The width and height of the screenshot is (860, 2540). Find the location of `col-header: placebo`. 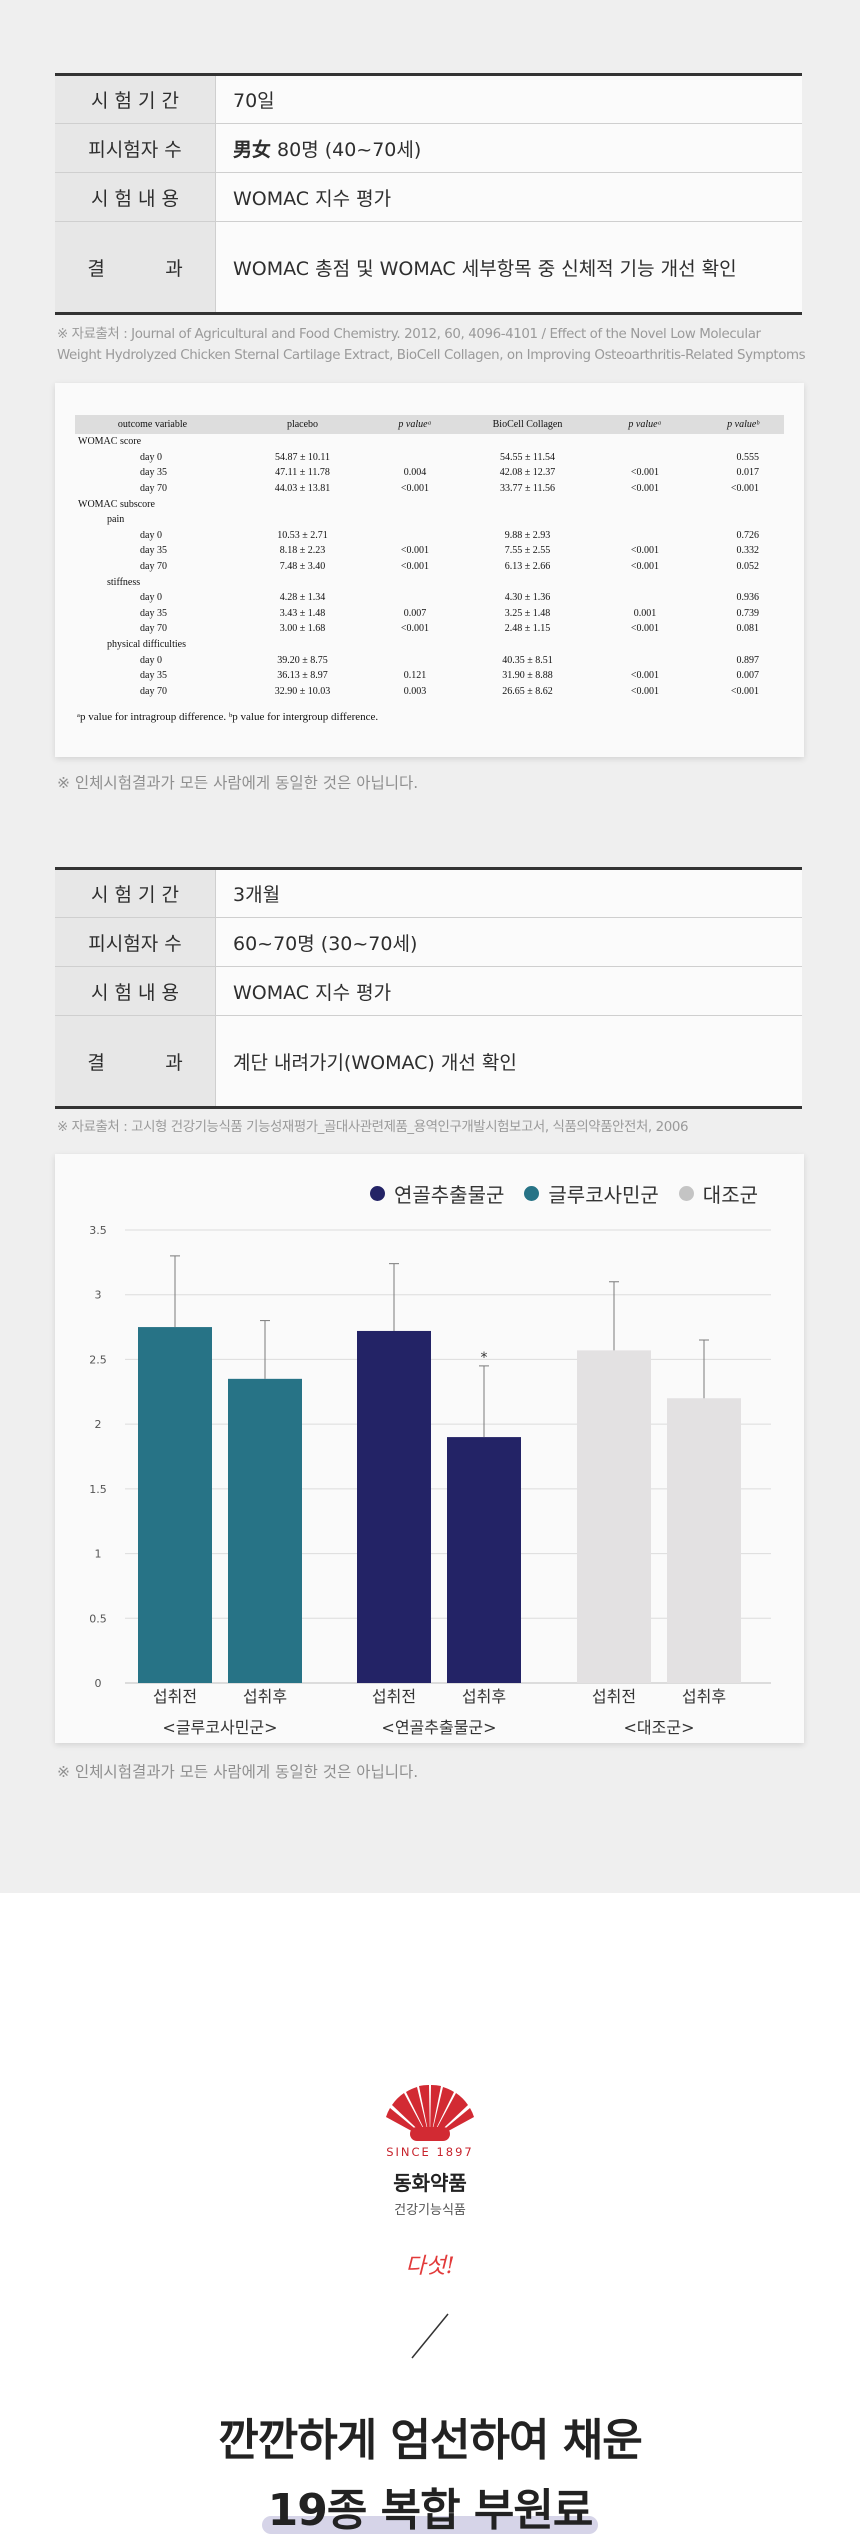

col-header: placebo is located at coordinates (302, 424).